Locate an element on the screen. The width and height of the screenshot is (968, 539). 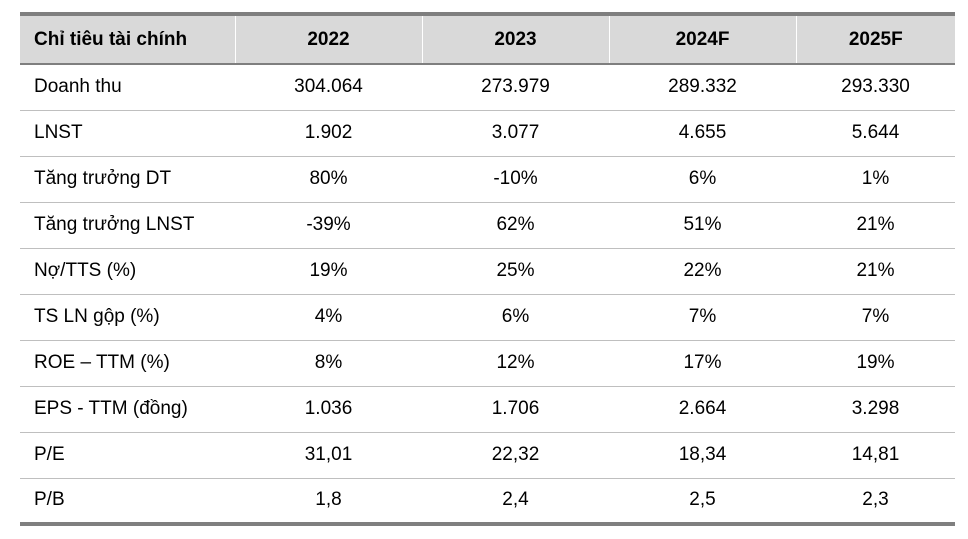
row-label: Tăng trưởng LNST is located at coordinates (127, 225).